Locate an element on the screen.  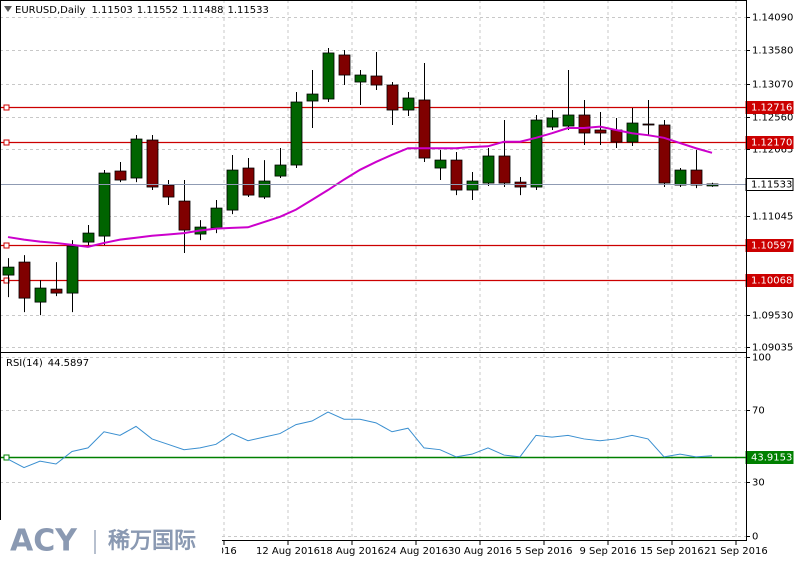
y-tick-label: 0 is located at coordinates (755, 537).